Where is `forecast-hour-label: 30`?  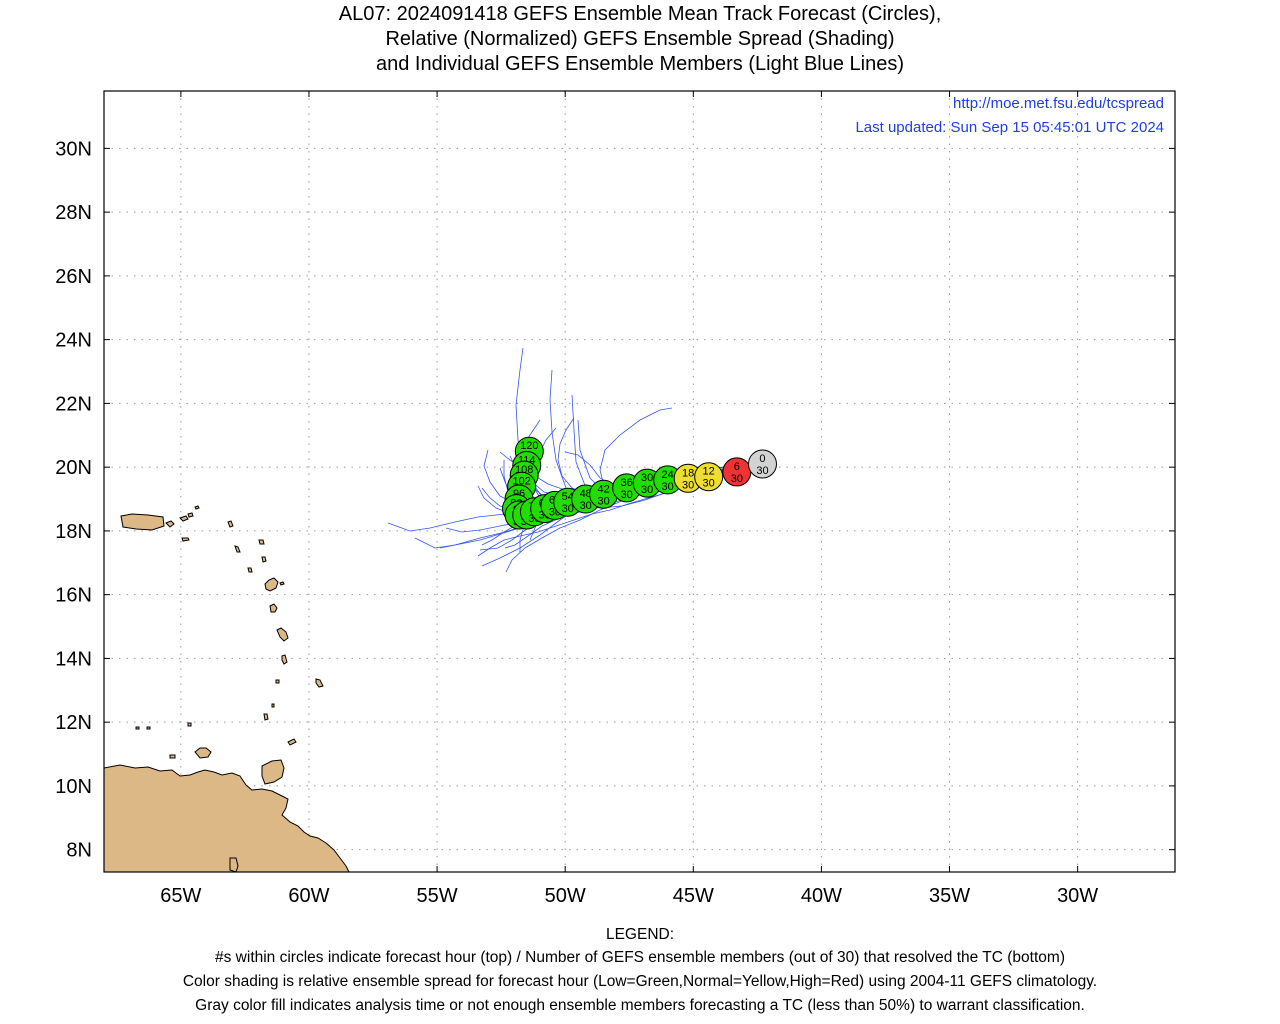 forecast-hour-label: 30 is located at coordinates (647, 478).